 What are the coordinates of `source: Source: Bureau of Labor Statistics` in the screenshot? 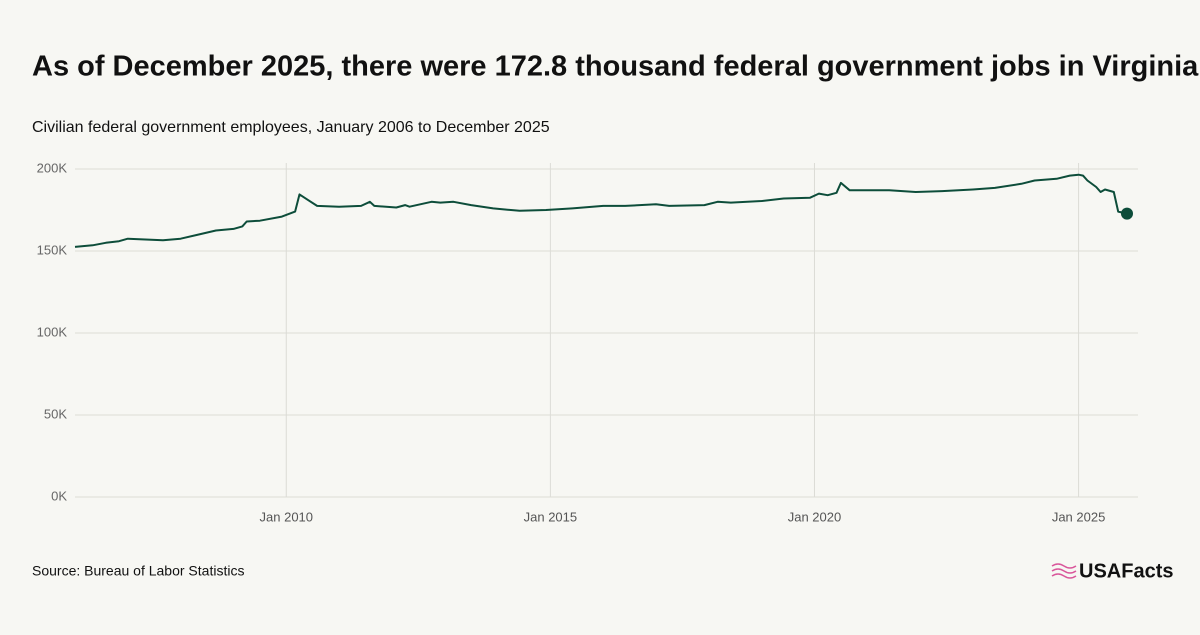 It's located at (138, 571).